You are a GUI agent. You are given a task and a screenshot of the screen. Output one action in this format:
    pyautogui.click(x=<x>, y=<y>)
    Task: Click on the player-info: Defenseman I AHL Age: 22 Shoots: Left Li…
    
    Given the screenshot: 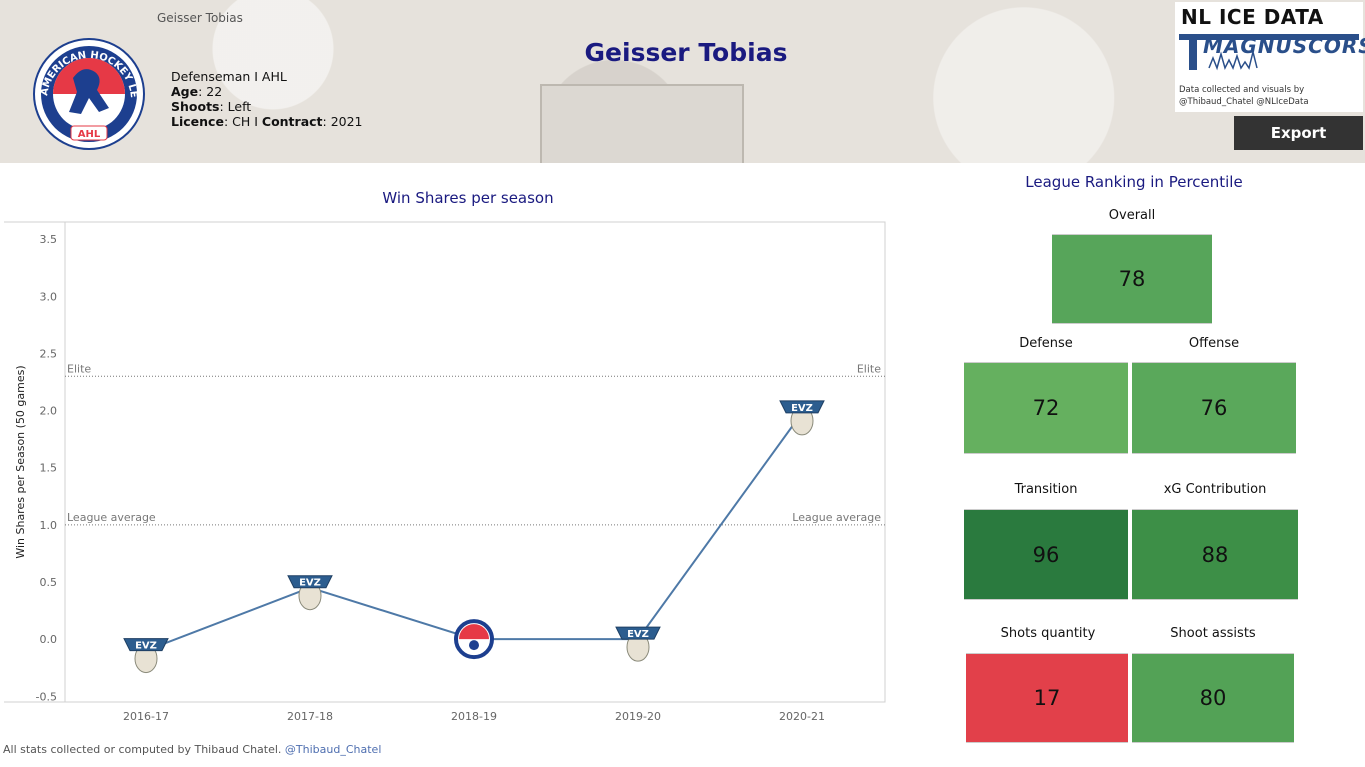 What is the action you would take?
    pyautogui.click(x=267, y=99)
    